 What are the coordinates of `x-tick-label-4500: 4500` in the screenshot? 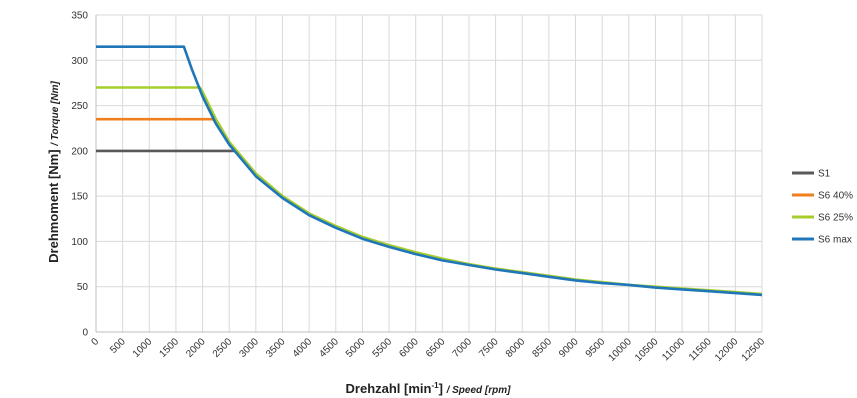 It's located at (329, 348).